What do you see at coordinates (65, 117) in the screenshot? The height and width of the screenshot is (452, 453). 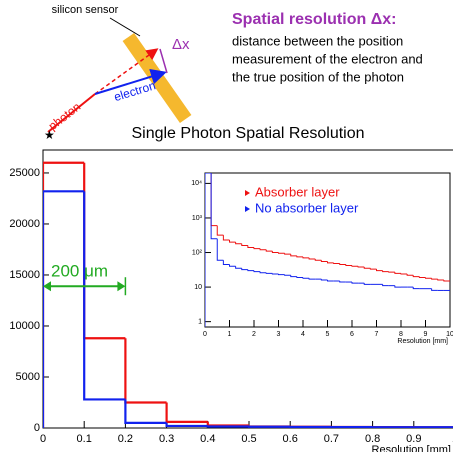 I see `photon-label: photon` at bounding box center [65, 117].